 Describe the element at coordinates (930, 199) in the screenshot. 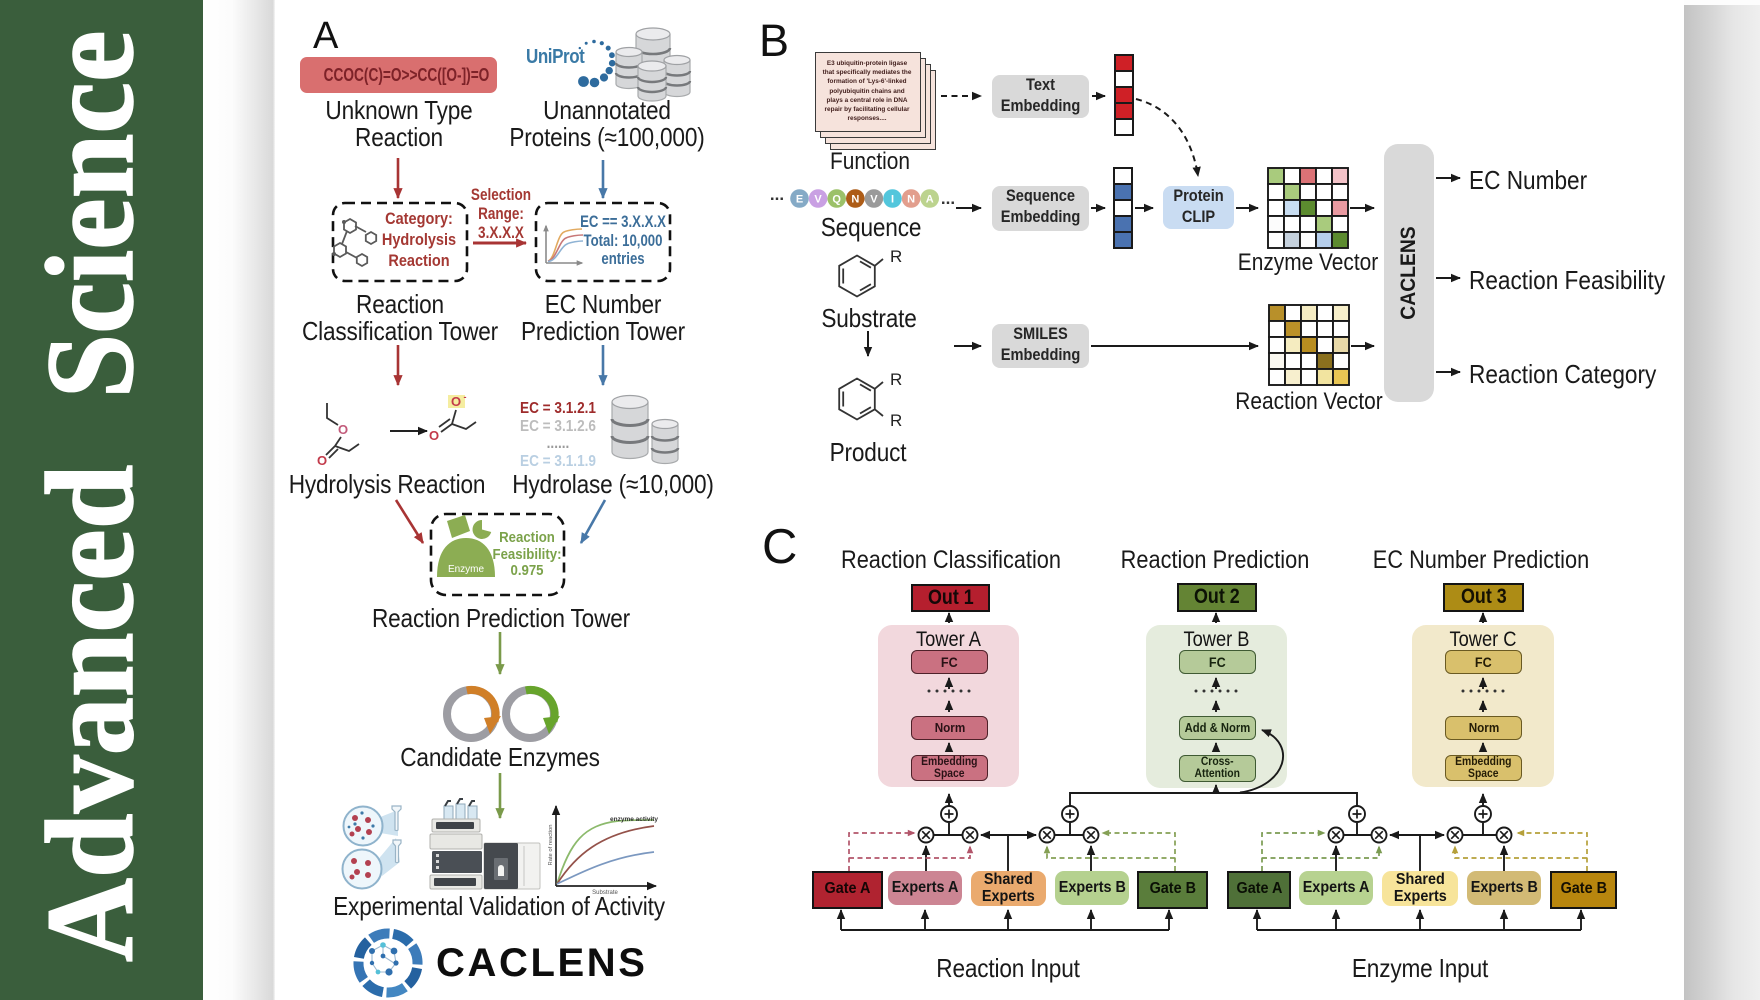

I see `svg-text: A` at that location.